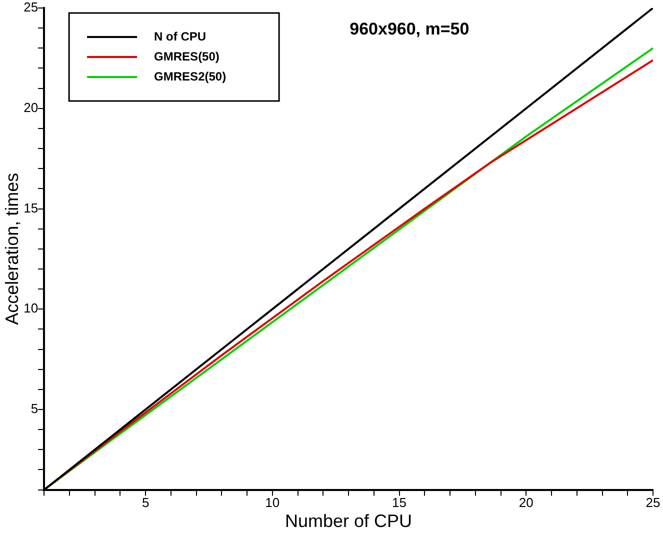 The width and height of the screenshot is (663, 539). What do you see at coordinates (653, 502) in the screenshot?
I see `x-tick-label: 25` at bounding box center [653, 502].